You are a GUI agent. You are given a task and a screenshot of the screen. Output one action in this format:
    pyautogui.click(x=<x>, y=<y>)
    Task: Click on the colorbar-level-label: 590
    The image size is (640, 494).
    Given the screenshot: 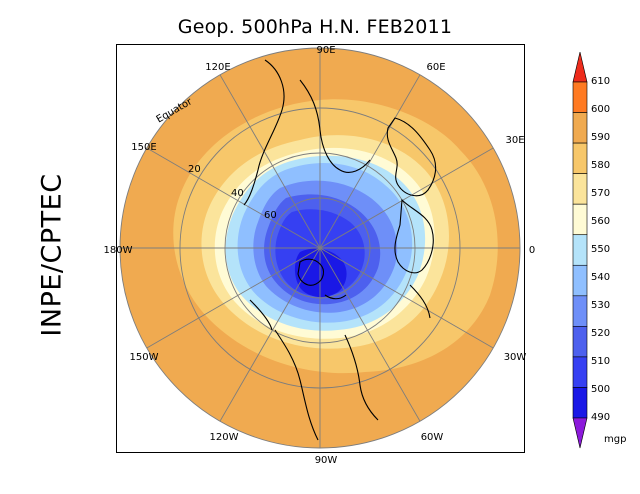 What is the action you would take?
    pyautogui.click(x=600, y=137)
    